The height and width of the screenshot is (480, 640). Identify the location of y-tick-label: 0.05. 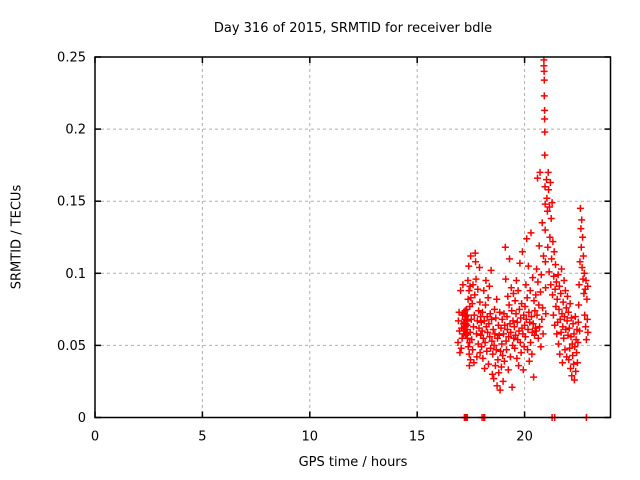
(71, 346).